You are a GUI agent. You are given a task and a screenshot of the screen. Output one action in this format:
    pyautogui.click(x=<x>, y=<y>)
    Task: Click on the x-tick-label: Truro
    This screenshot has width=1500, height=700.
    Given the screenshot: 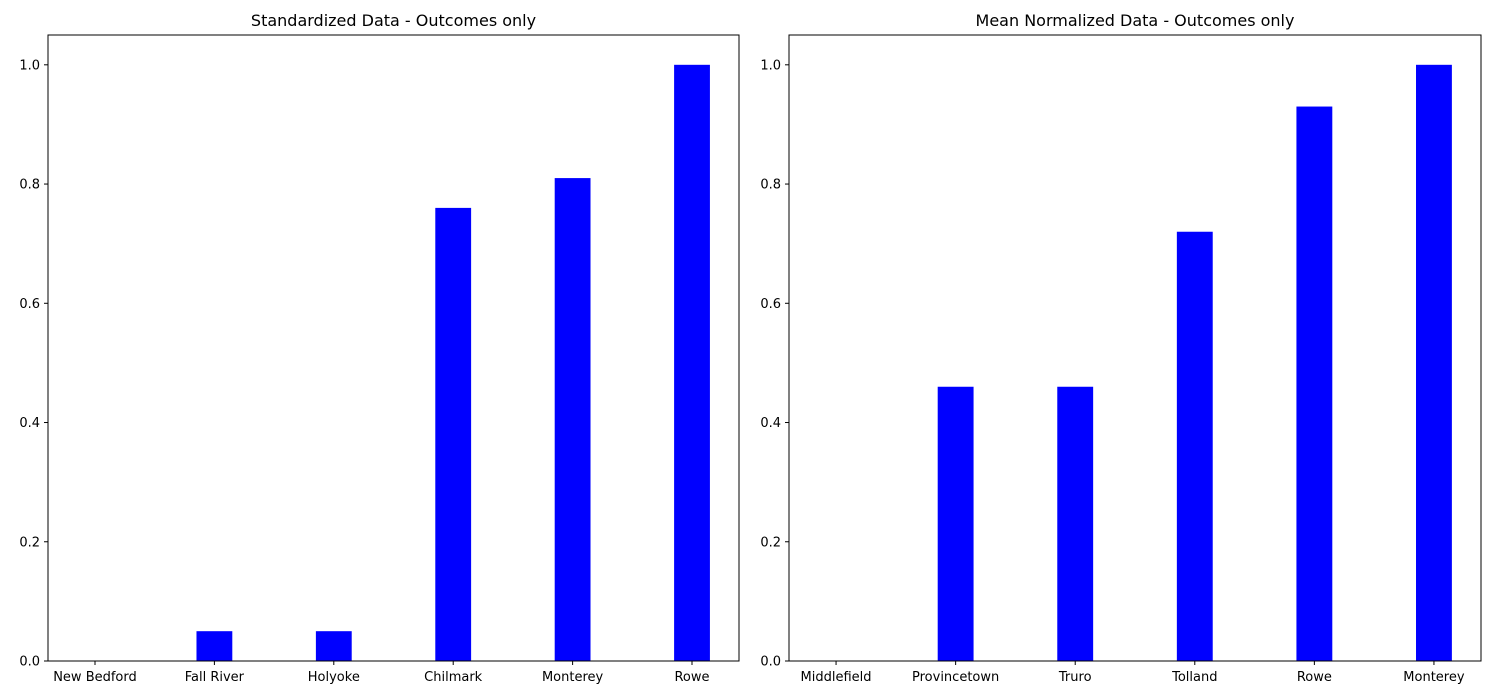 What is the action you would take?
    pyautogui.click(x=1075, y=677)
    